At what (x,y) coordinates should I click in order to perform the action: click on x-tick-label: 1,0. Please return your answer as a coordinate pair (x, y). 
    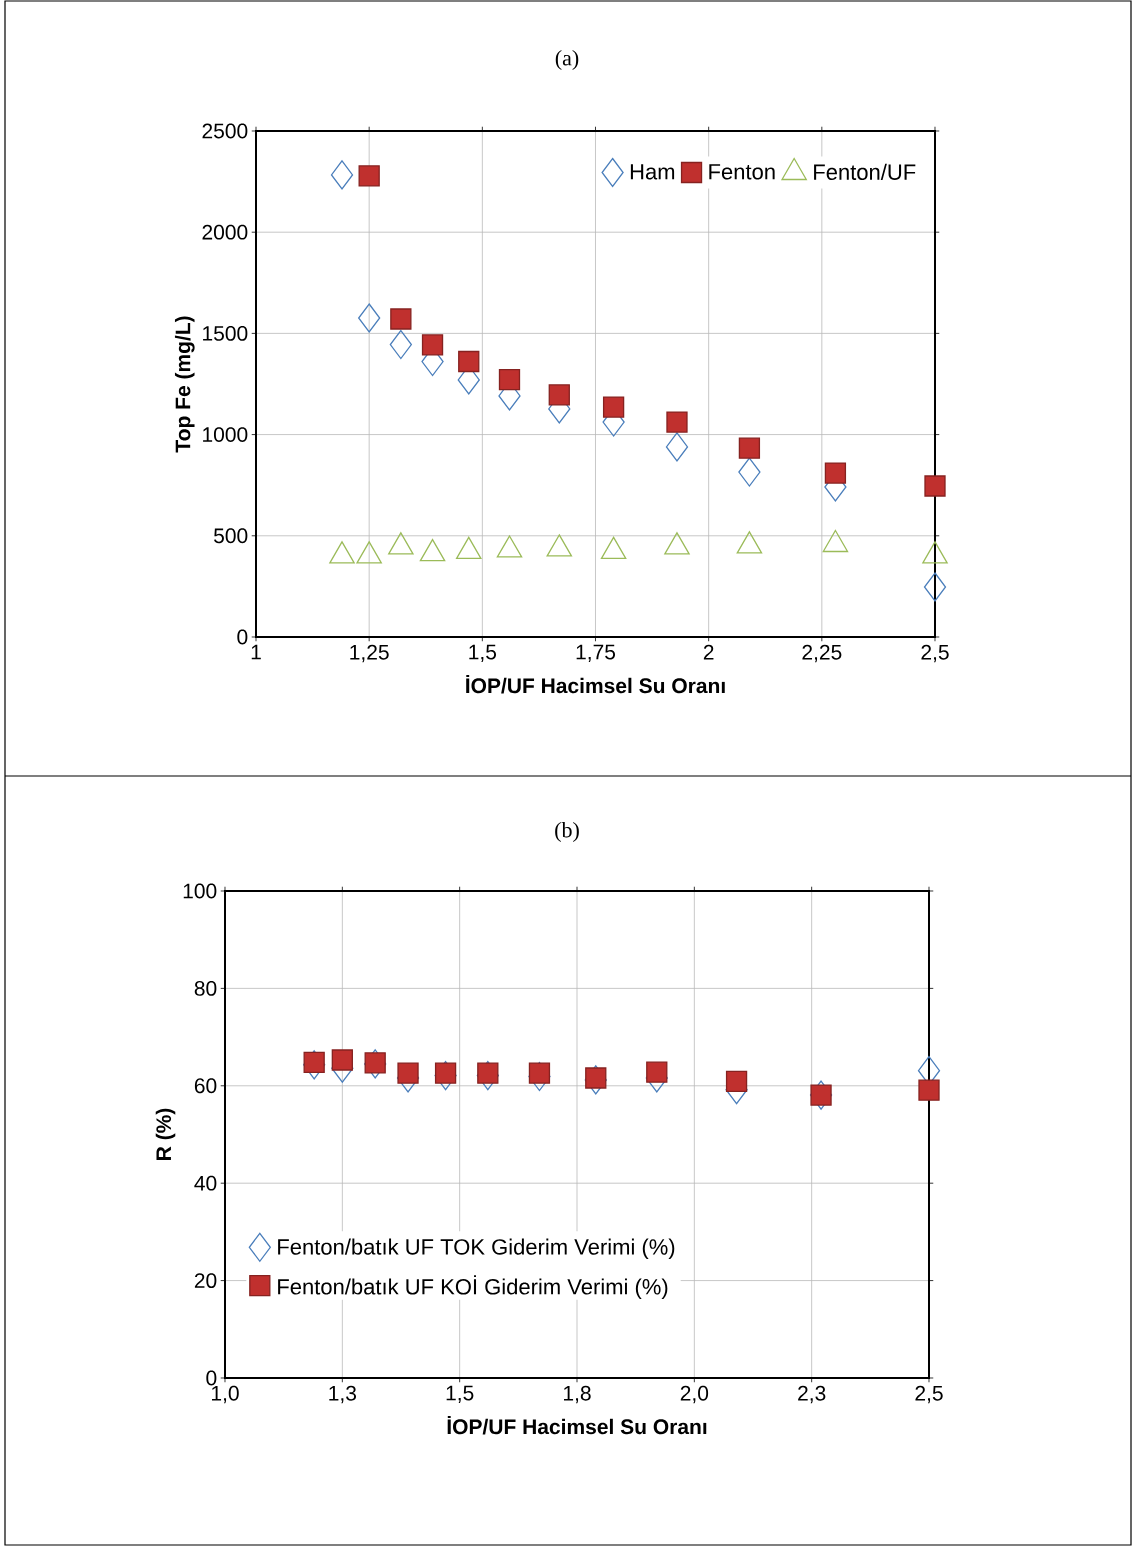
    Looking at the image, I should click on (225, 1394).